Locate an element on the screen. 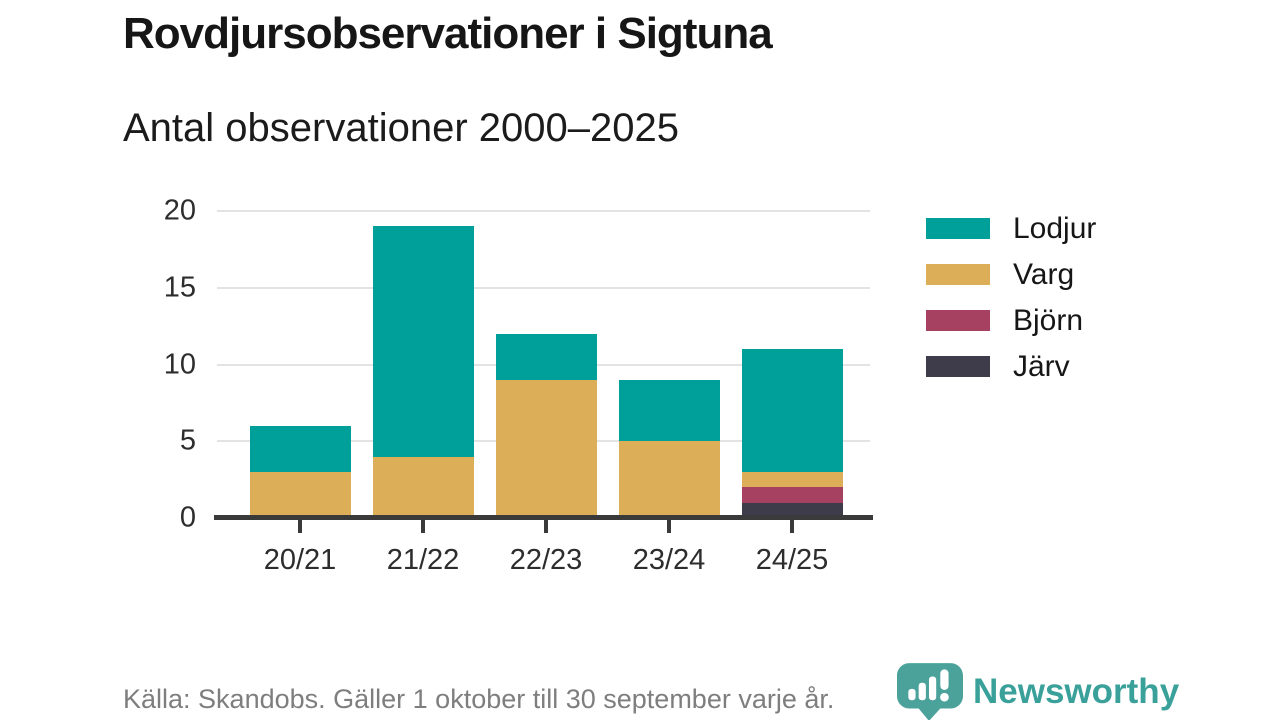  legend-item-lodjur: Lodjur is located at coordinates (1011, 228).